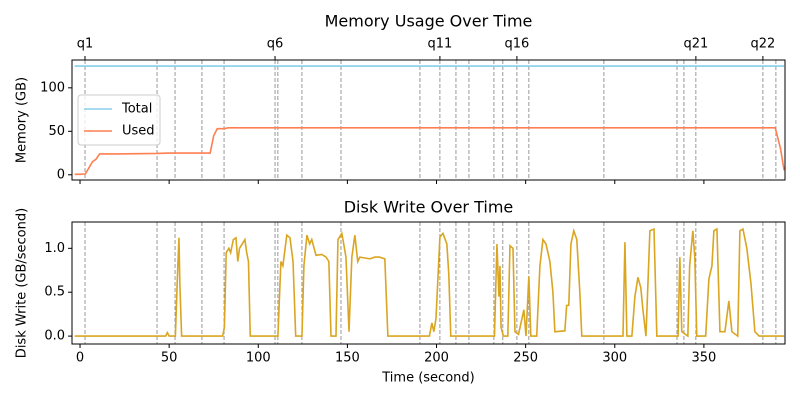 The height and width of the screenshot is (400, 800). I want to click on x2-tick-label: q16, so click(517, 44).